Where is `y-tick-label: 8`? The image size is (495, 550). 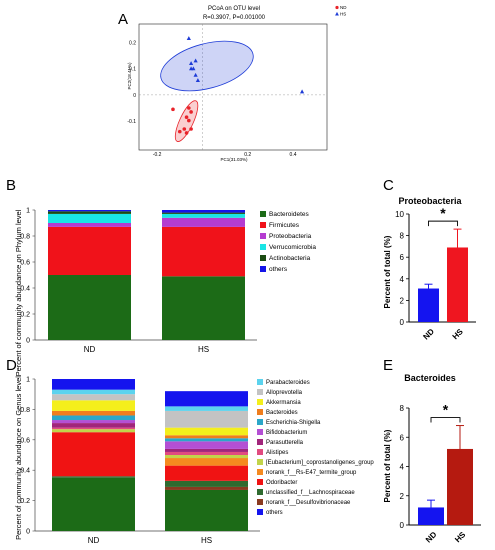
y-tick-label: 8 is located at coordinates (402, 236).